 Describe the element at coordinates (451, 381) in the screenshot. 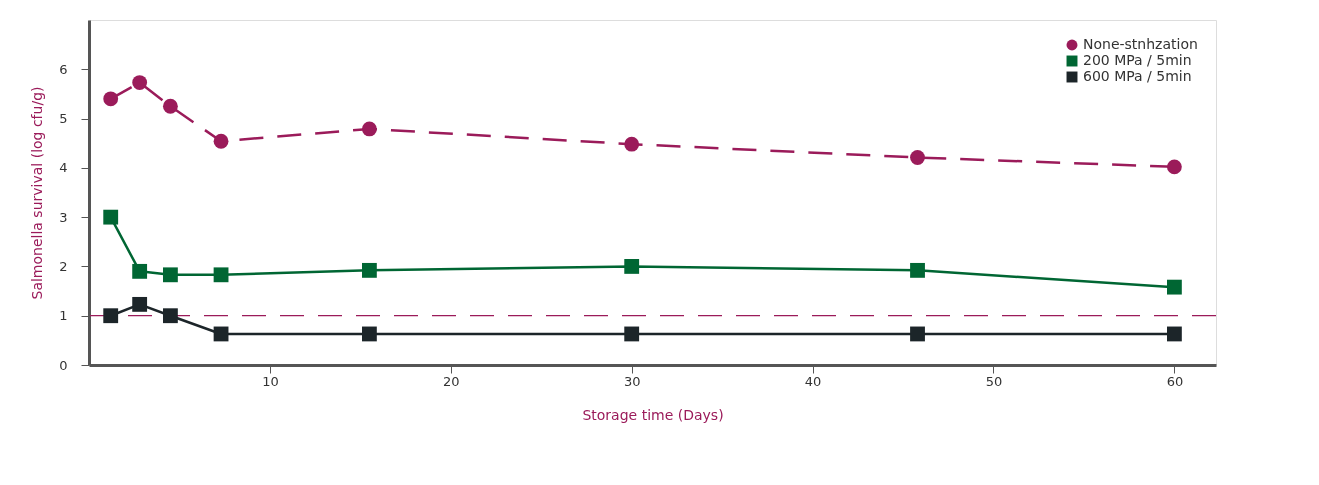

I see `x-tick-label: 20` at that location.